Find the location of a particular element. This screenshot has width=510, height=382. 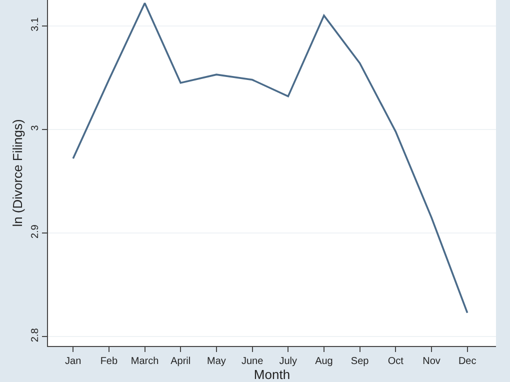

x-tick-label: Aug is located at coordinates (324, 361).